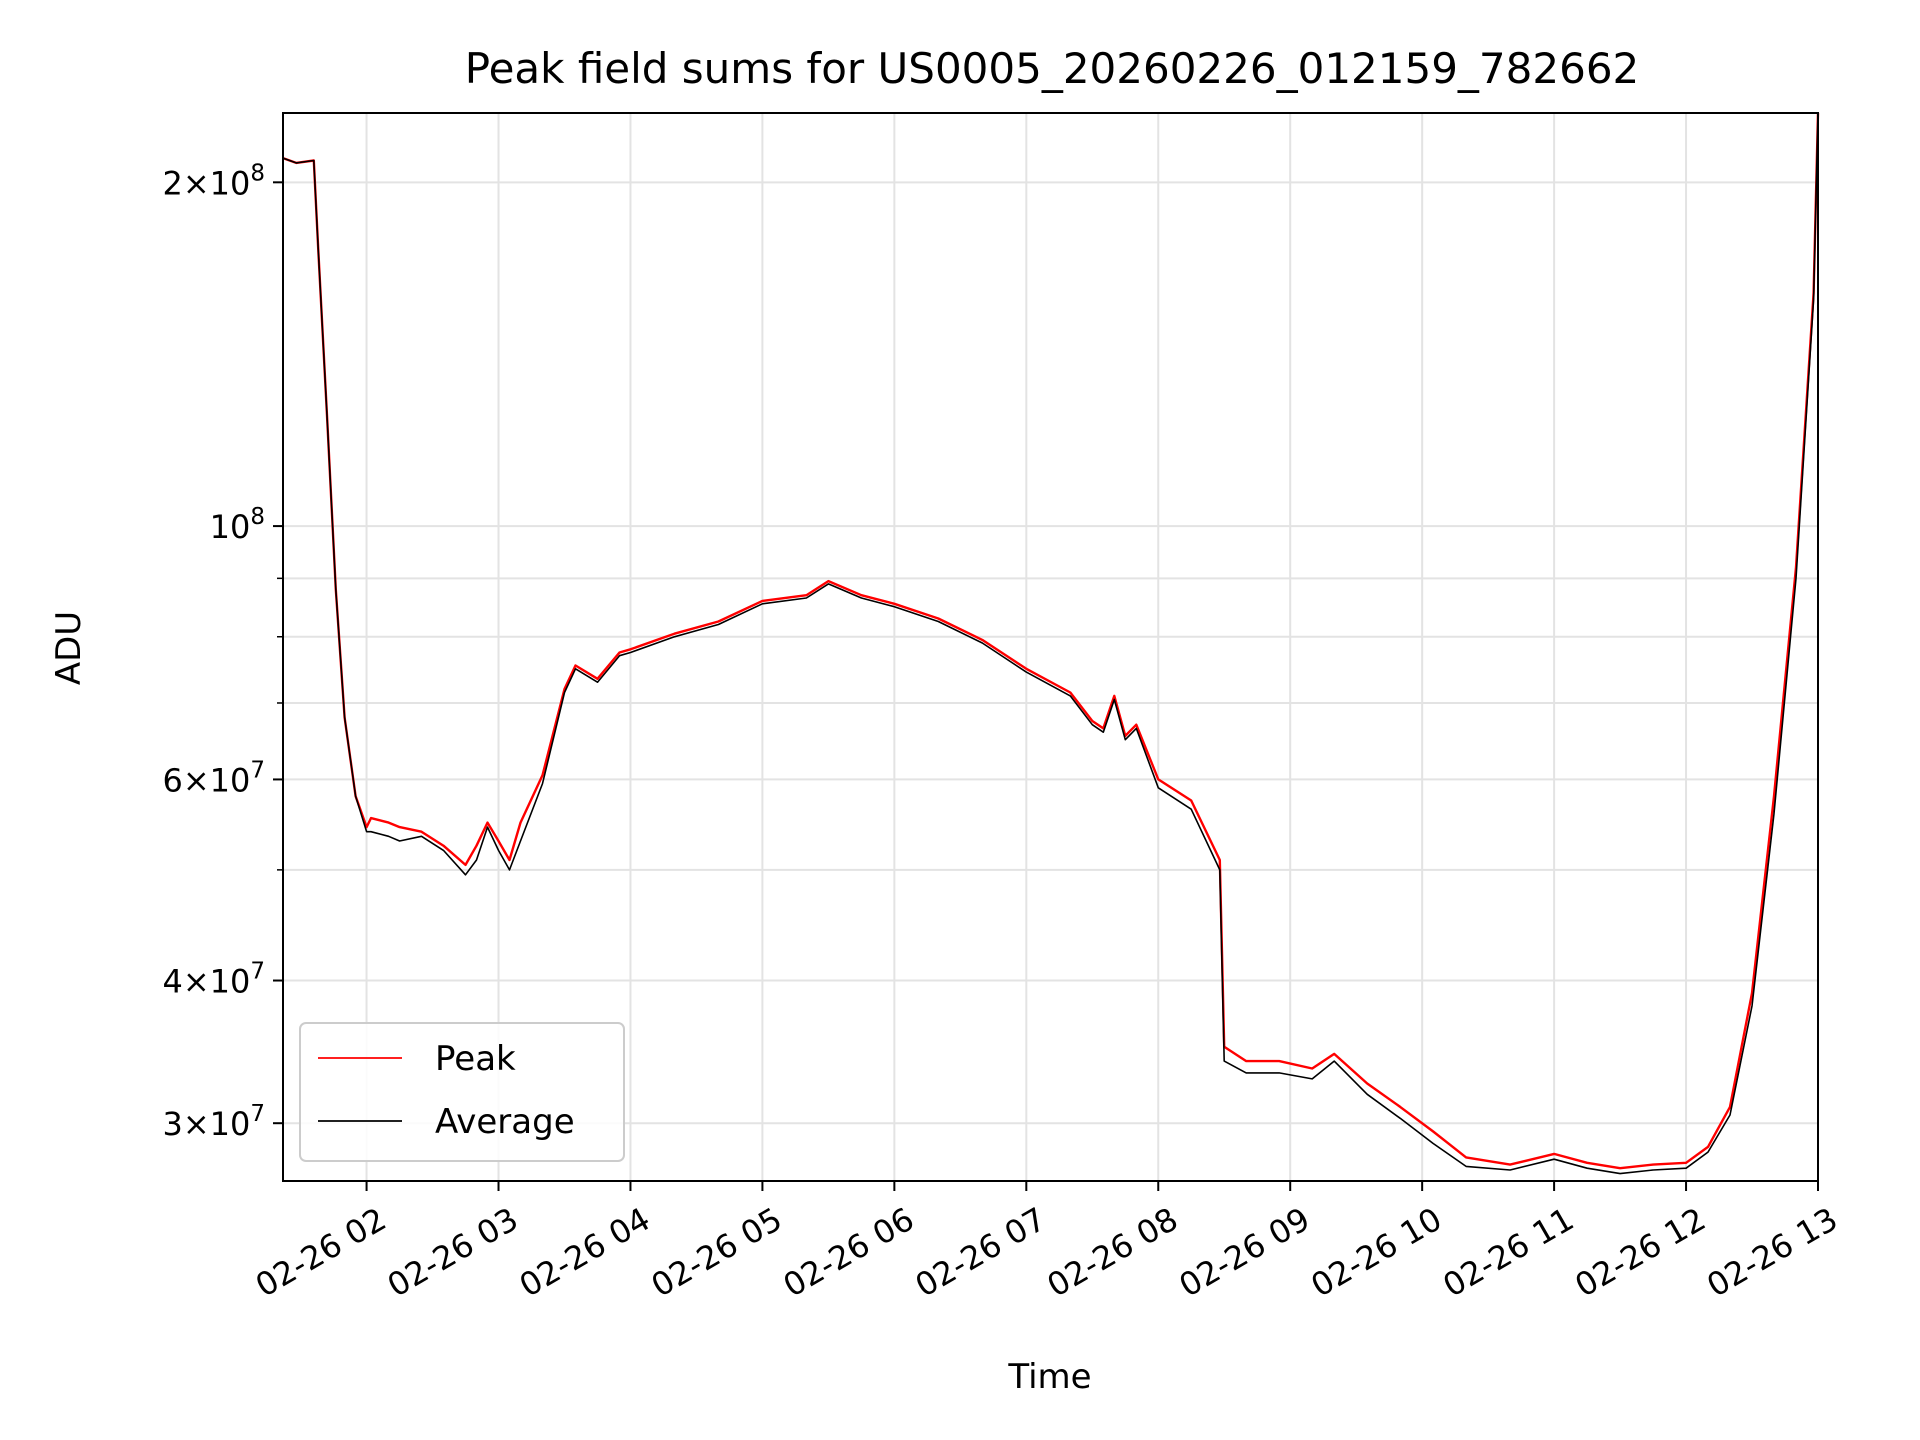 This screenshot has width=1920, height=1440. What do you see at coordinates (505, 1122) in the screenshot?
I see `legend-label-average: Average` at bounding box center [505, 1122].